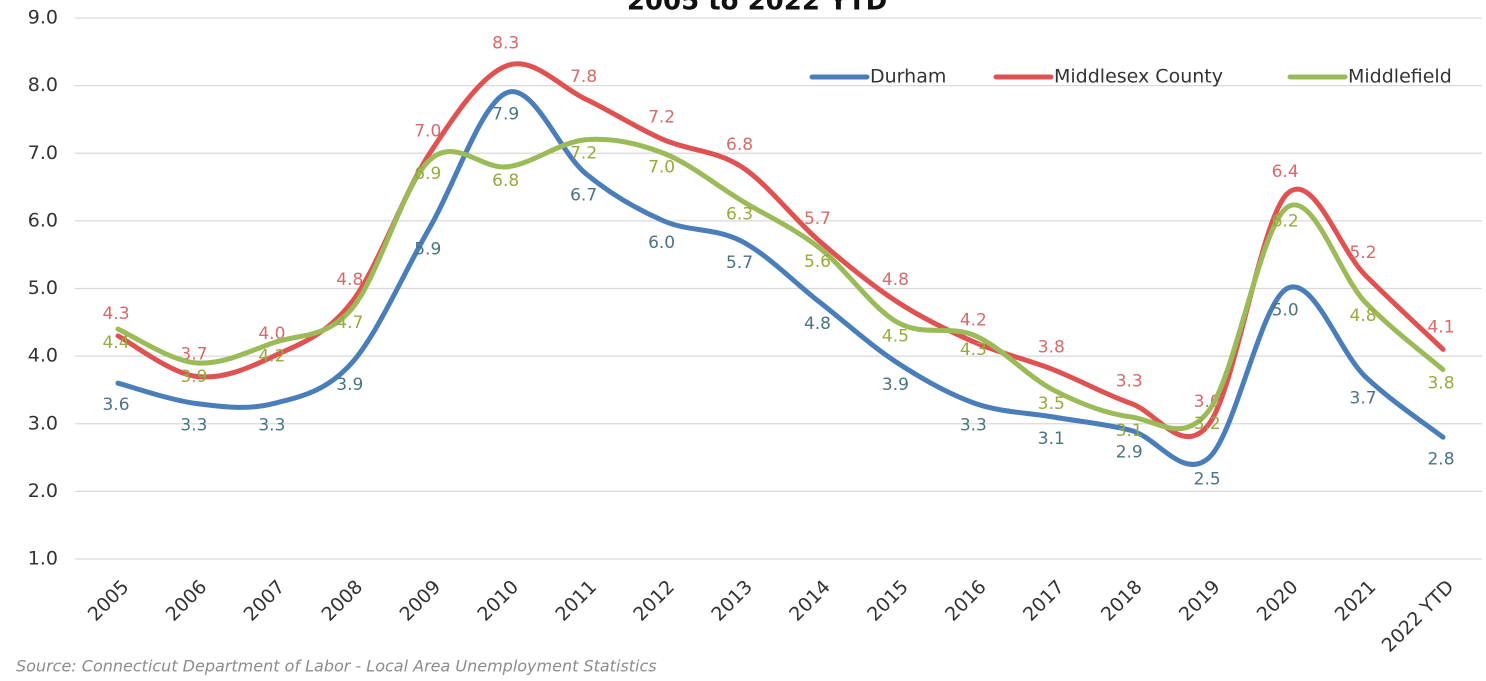 The width and height of the screenshot is (1486, 681). What do you see at coordinates (1363, 398) in the screenshot?
I see `data-label: 3.7` at bounding box center [1363, 398].